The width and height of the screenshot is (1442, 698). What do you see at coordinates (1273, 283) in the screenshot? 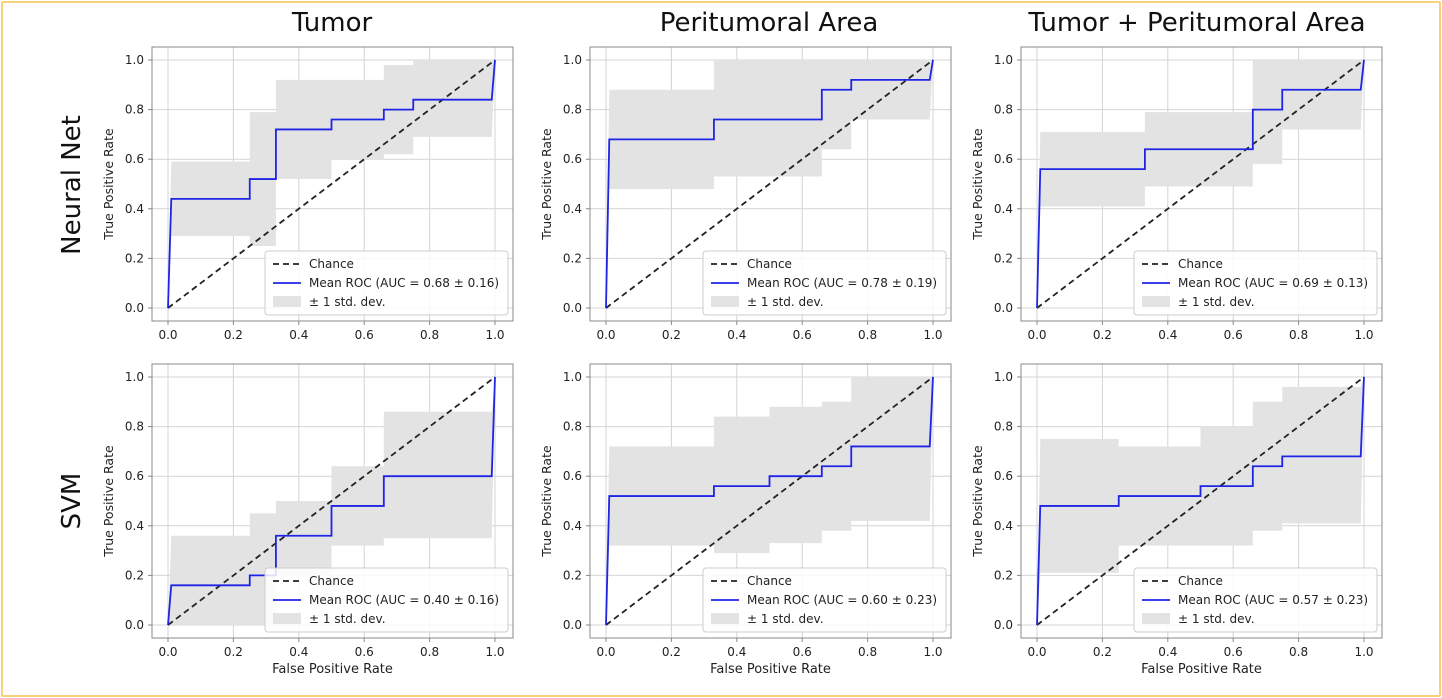
I see `legend-roc-label: Mean ROC (AUC = 0.69 ± 0.13)` at bounding box center [1273, 283].